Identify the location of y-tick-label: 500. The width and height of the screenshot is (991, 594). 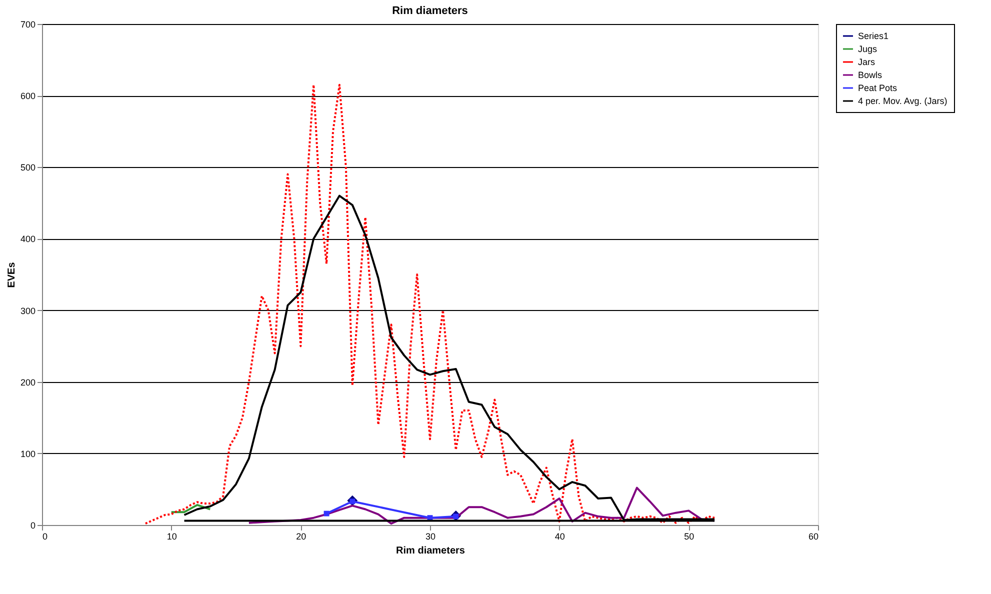
(28, 167).